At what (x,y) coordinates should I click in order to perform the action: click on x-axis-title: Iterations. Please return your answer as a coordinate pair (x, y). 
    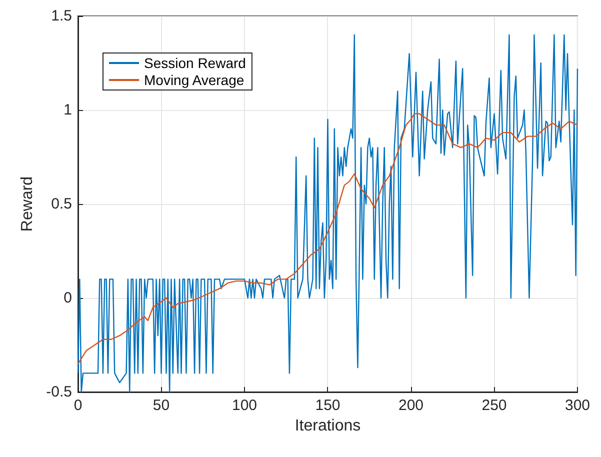
    Looking at the image, I should click on (327, 425).